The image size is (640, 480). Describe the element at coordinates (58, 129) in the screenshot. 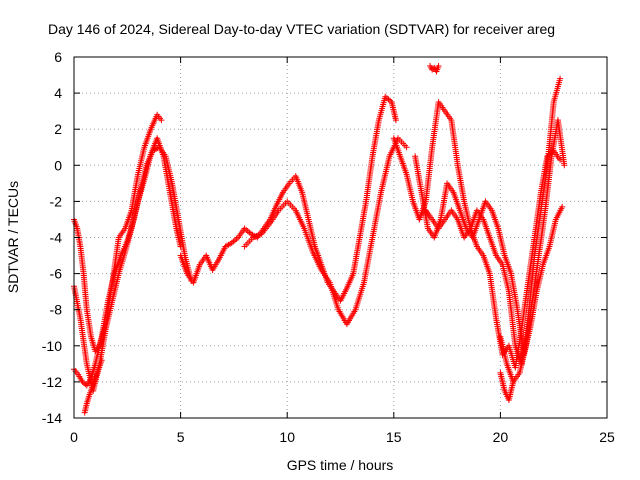

I see `y-tick-label: 2` at that location.